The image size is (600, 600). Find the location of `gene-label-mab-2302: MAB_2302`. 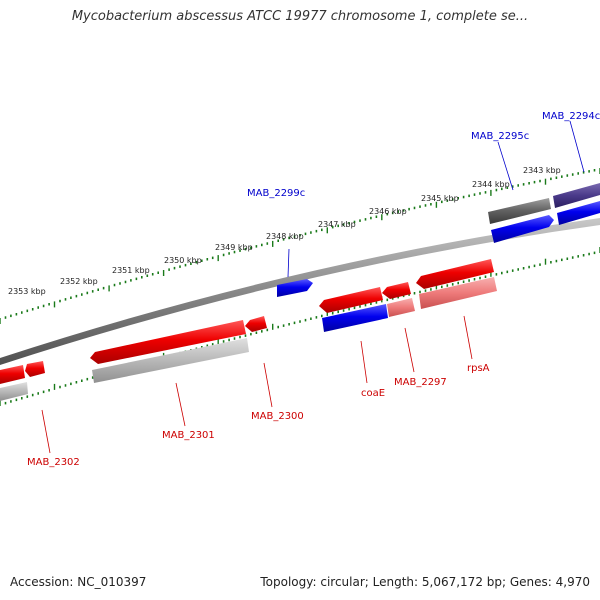

gene-label-mab-2302: MAB_2302 is located at coordinates (53, 462).